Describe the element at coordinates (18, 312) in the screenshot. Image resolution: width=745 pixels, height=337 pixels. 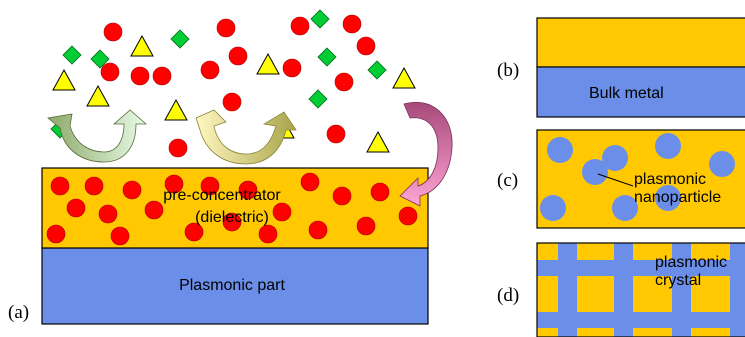
I see `panel-a-tag: (a)` at that location.